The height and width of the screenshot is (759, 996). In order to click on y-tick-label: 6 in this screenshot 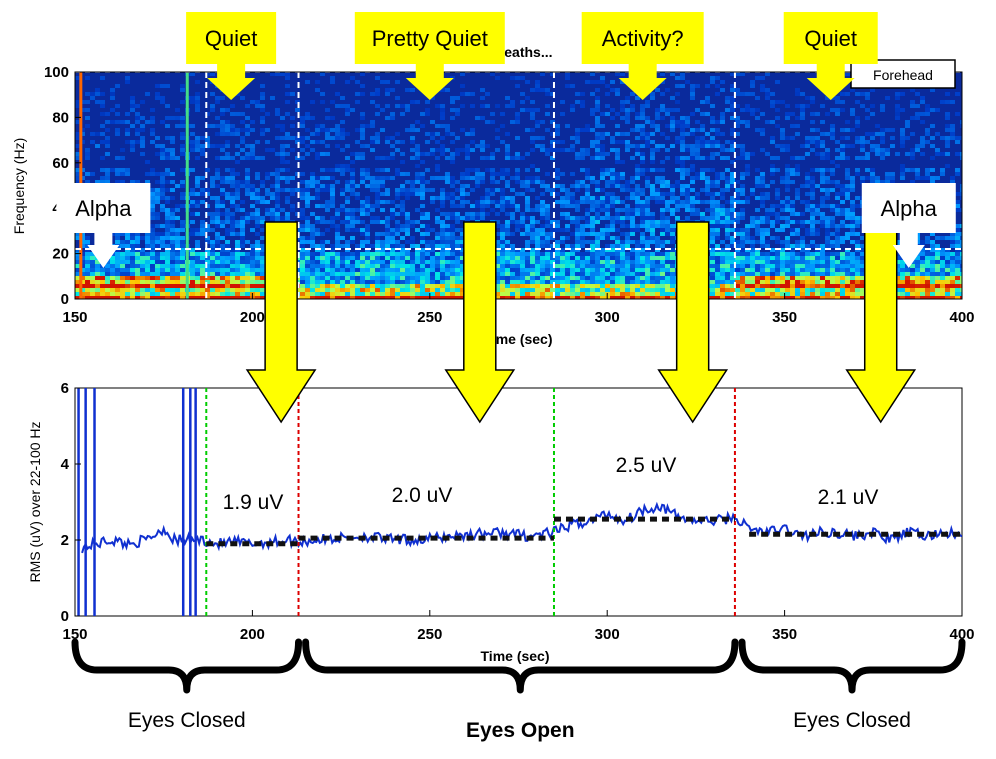, I will do `click(65, 388)`.